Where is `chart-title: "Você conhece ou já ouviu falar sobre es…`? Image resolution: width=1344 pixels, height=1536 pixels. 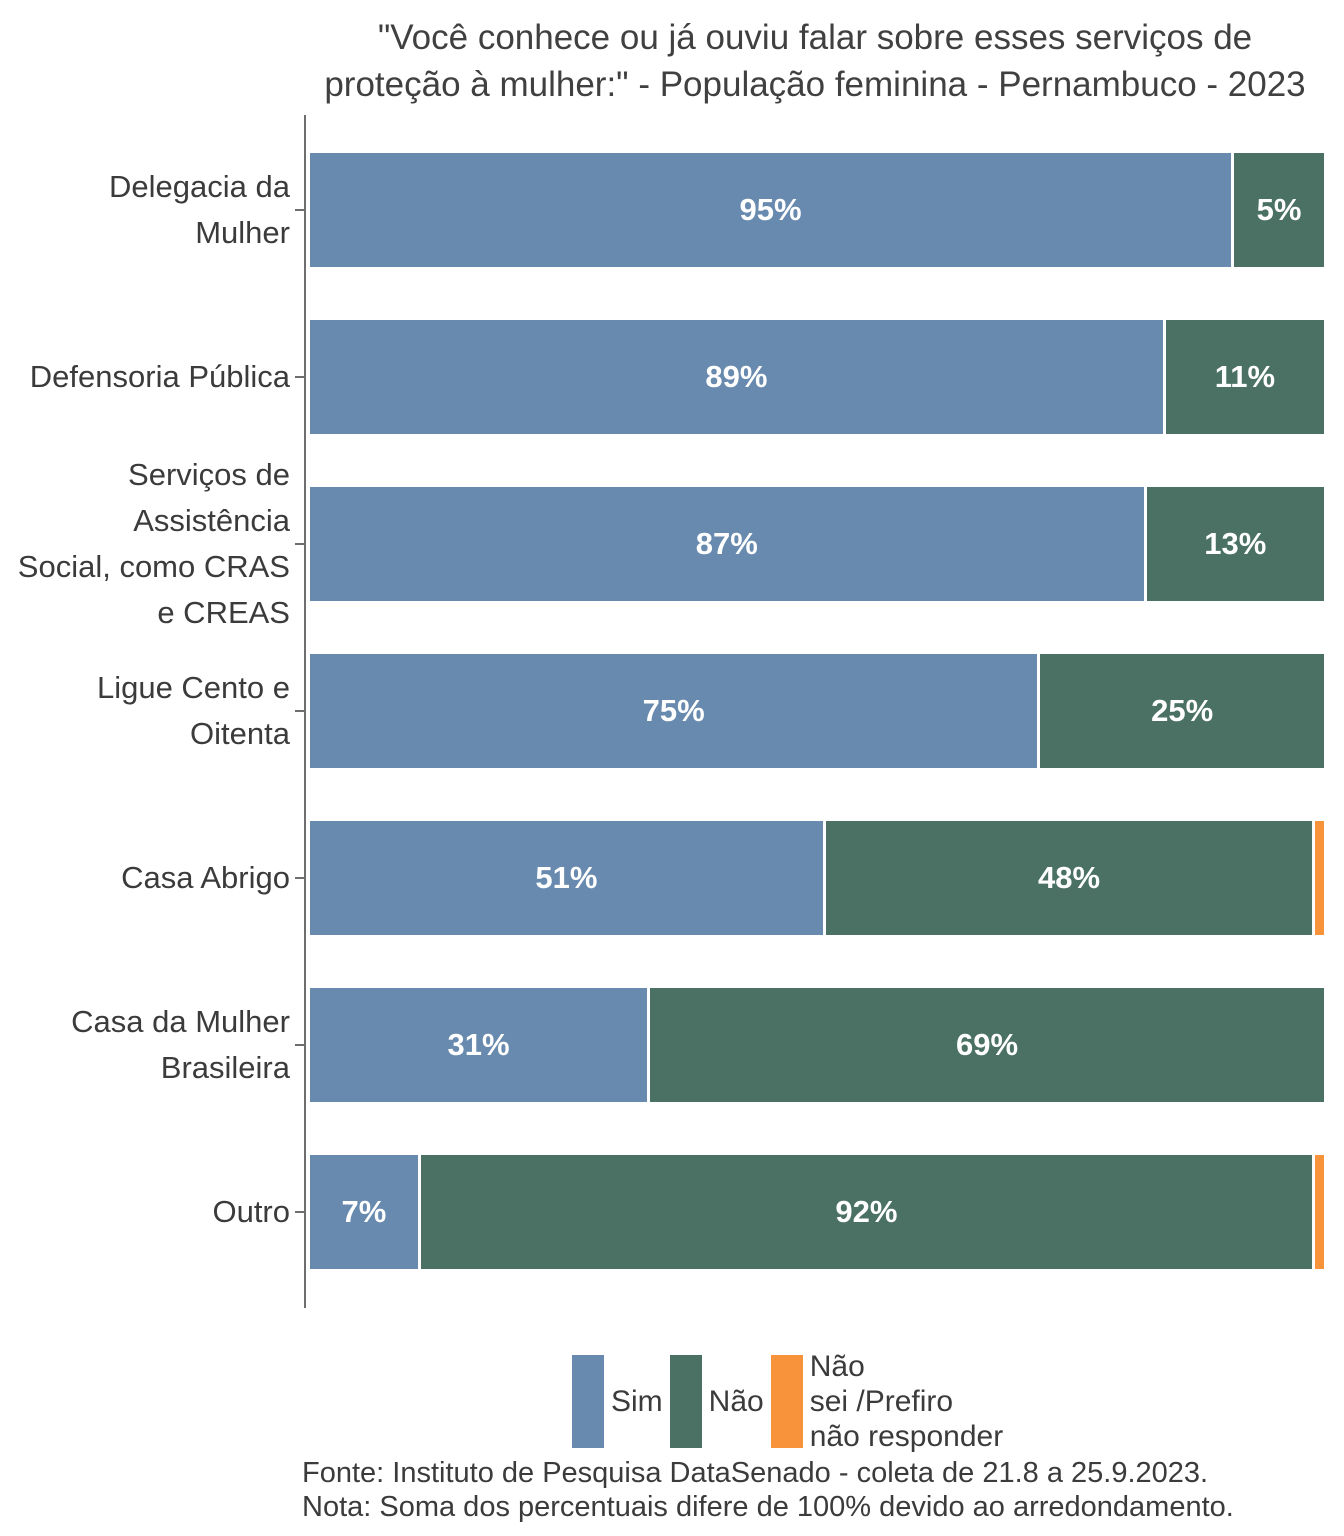
chart-title: "Você conhece ou já ouviu falar sobre es… is located at coordinates (672, 61).